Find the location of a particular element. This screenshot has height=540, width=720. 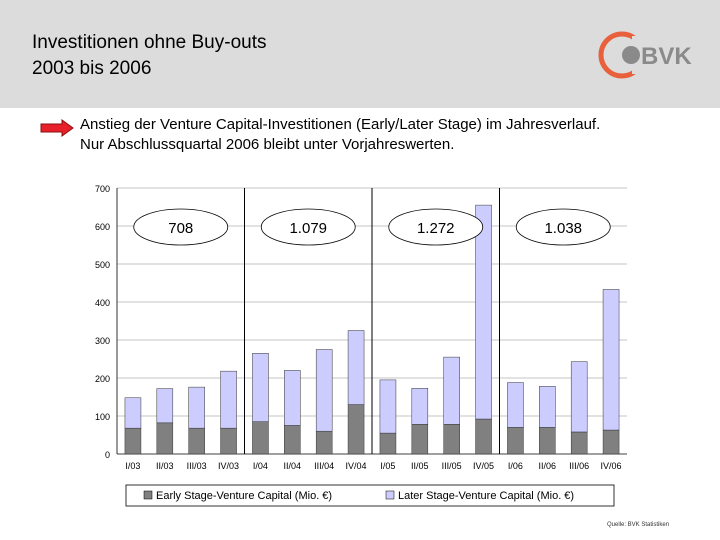

y-tick-label: 300 is located at coordinates (102, 341).